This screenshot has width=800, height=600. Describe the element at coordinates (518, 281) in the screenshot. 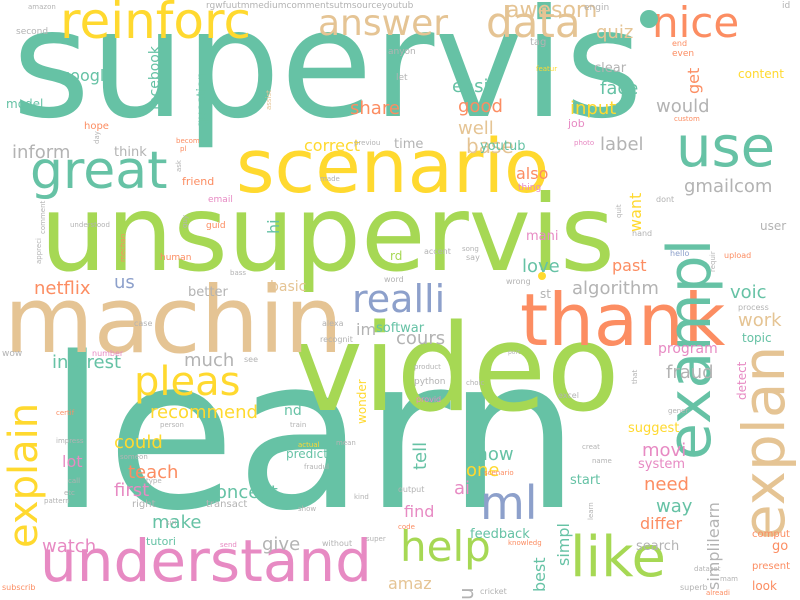

I see `word-wrong: wrong` at that location.